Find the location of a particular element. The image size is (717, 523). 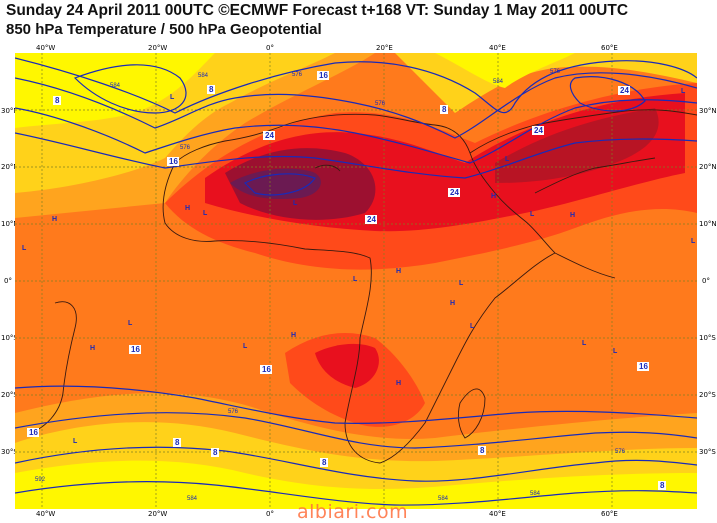

isotherm-label-12: 8 is located at coordinates (444, 109).